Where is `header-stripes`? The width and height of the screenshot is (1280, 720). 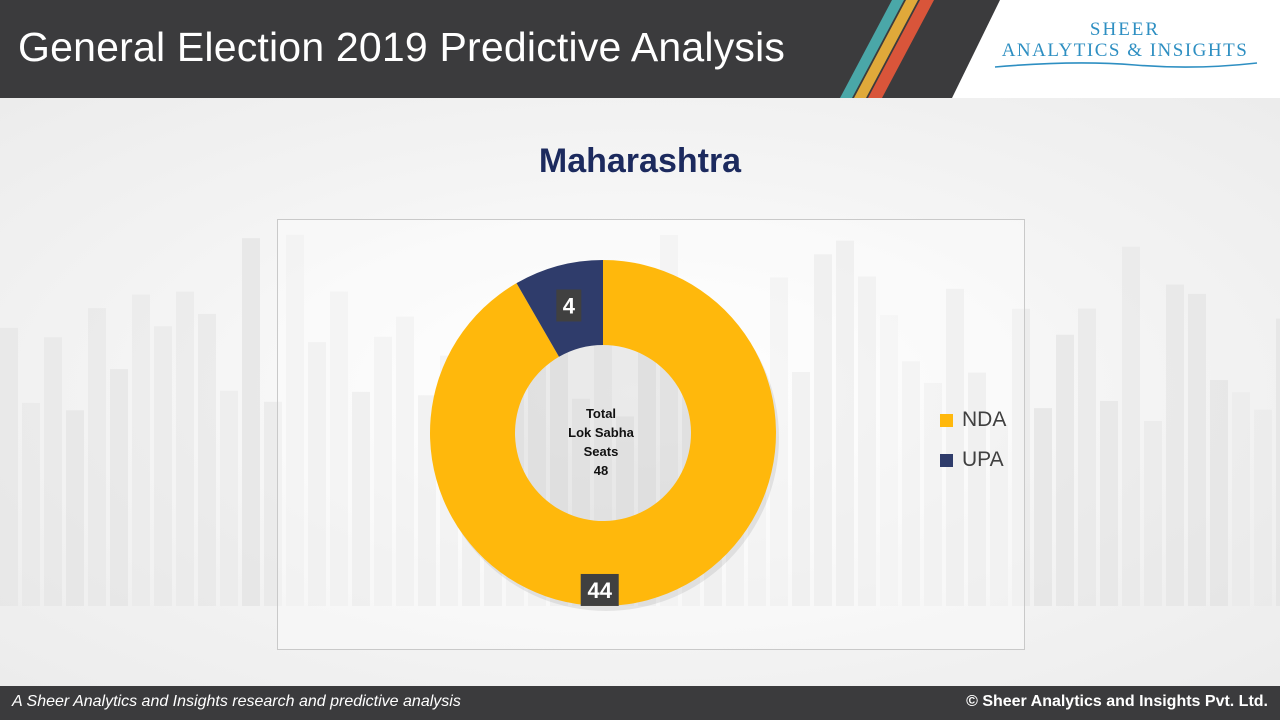
header-stripes is located at coordinates (1060, 49).